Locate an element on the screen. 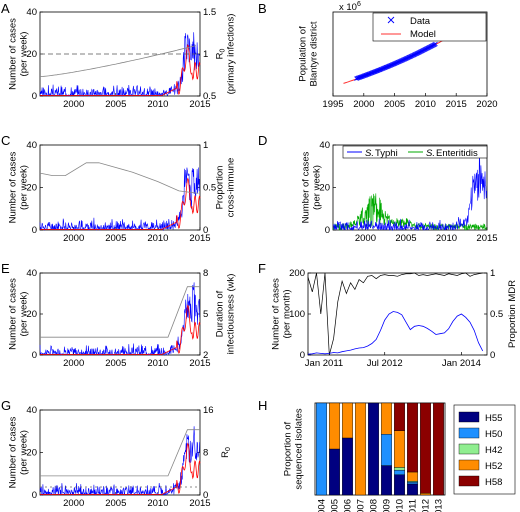 This screenshot has height=512, width=520. x-tick-label: Jan 2011 is located at coordinates (324, 363).